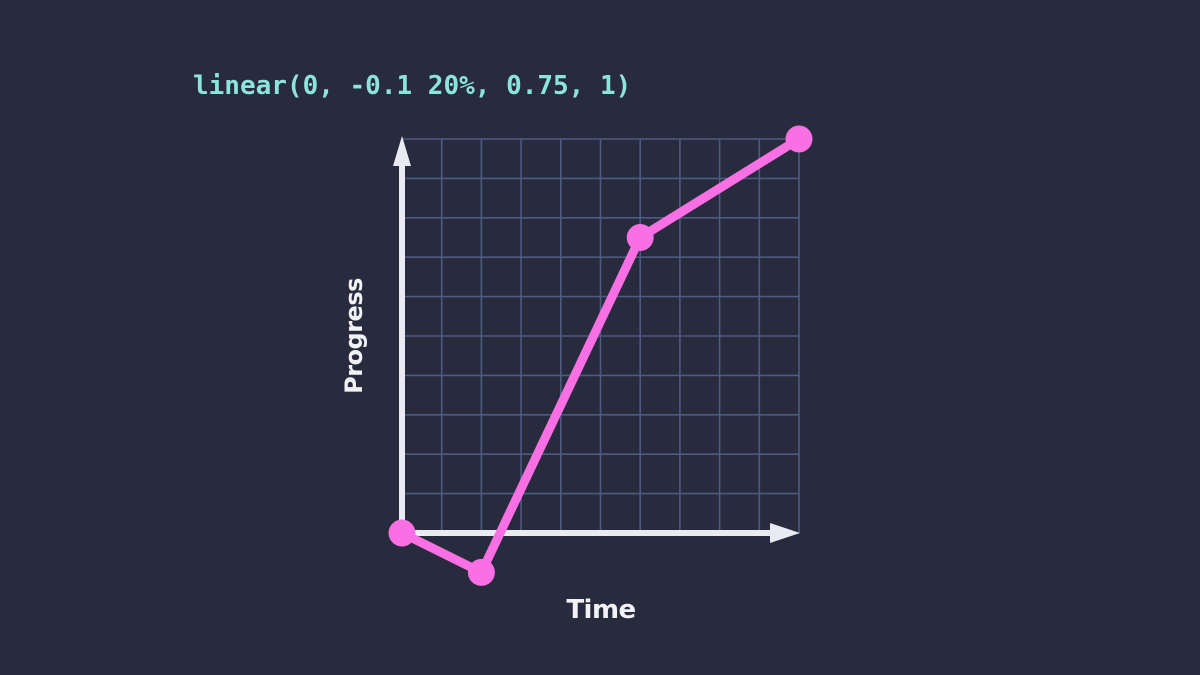  Describe the element at coordinates (412, 86) in the screenshot. I see `easing-function-code: linear(0, -0.1 20%, 0.75, 1)` at that location.